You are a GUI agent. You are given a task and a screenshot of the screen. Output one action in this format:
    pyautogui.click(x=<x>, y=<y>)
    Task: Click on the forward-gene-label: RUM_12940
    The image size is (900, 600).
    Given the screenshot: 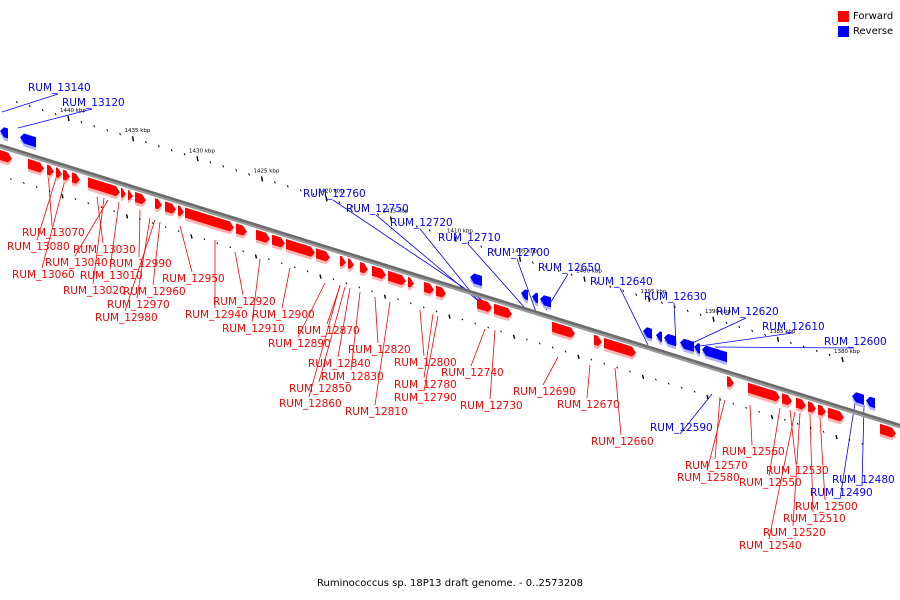 What is the action you would take?
    pyautogui.click(x=216, y=315)
    